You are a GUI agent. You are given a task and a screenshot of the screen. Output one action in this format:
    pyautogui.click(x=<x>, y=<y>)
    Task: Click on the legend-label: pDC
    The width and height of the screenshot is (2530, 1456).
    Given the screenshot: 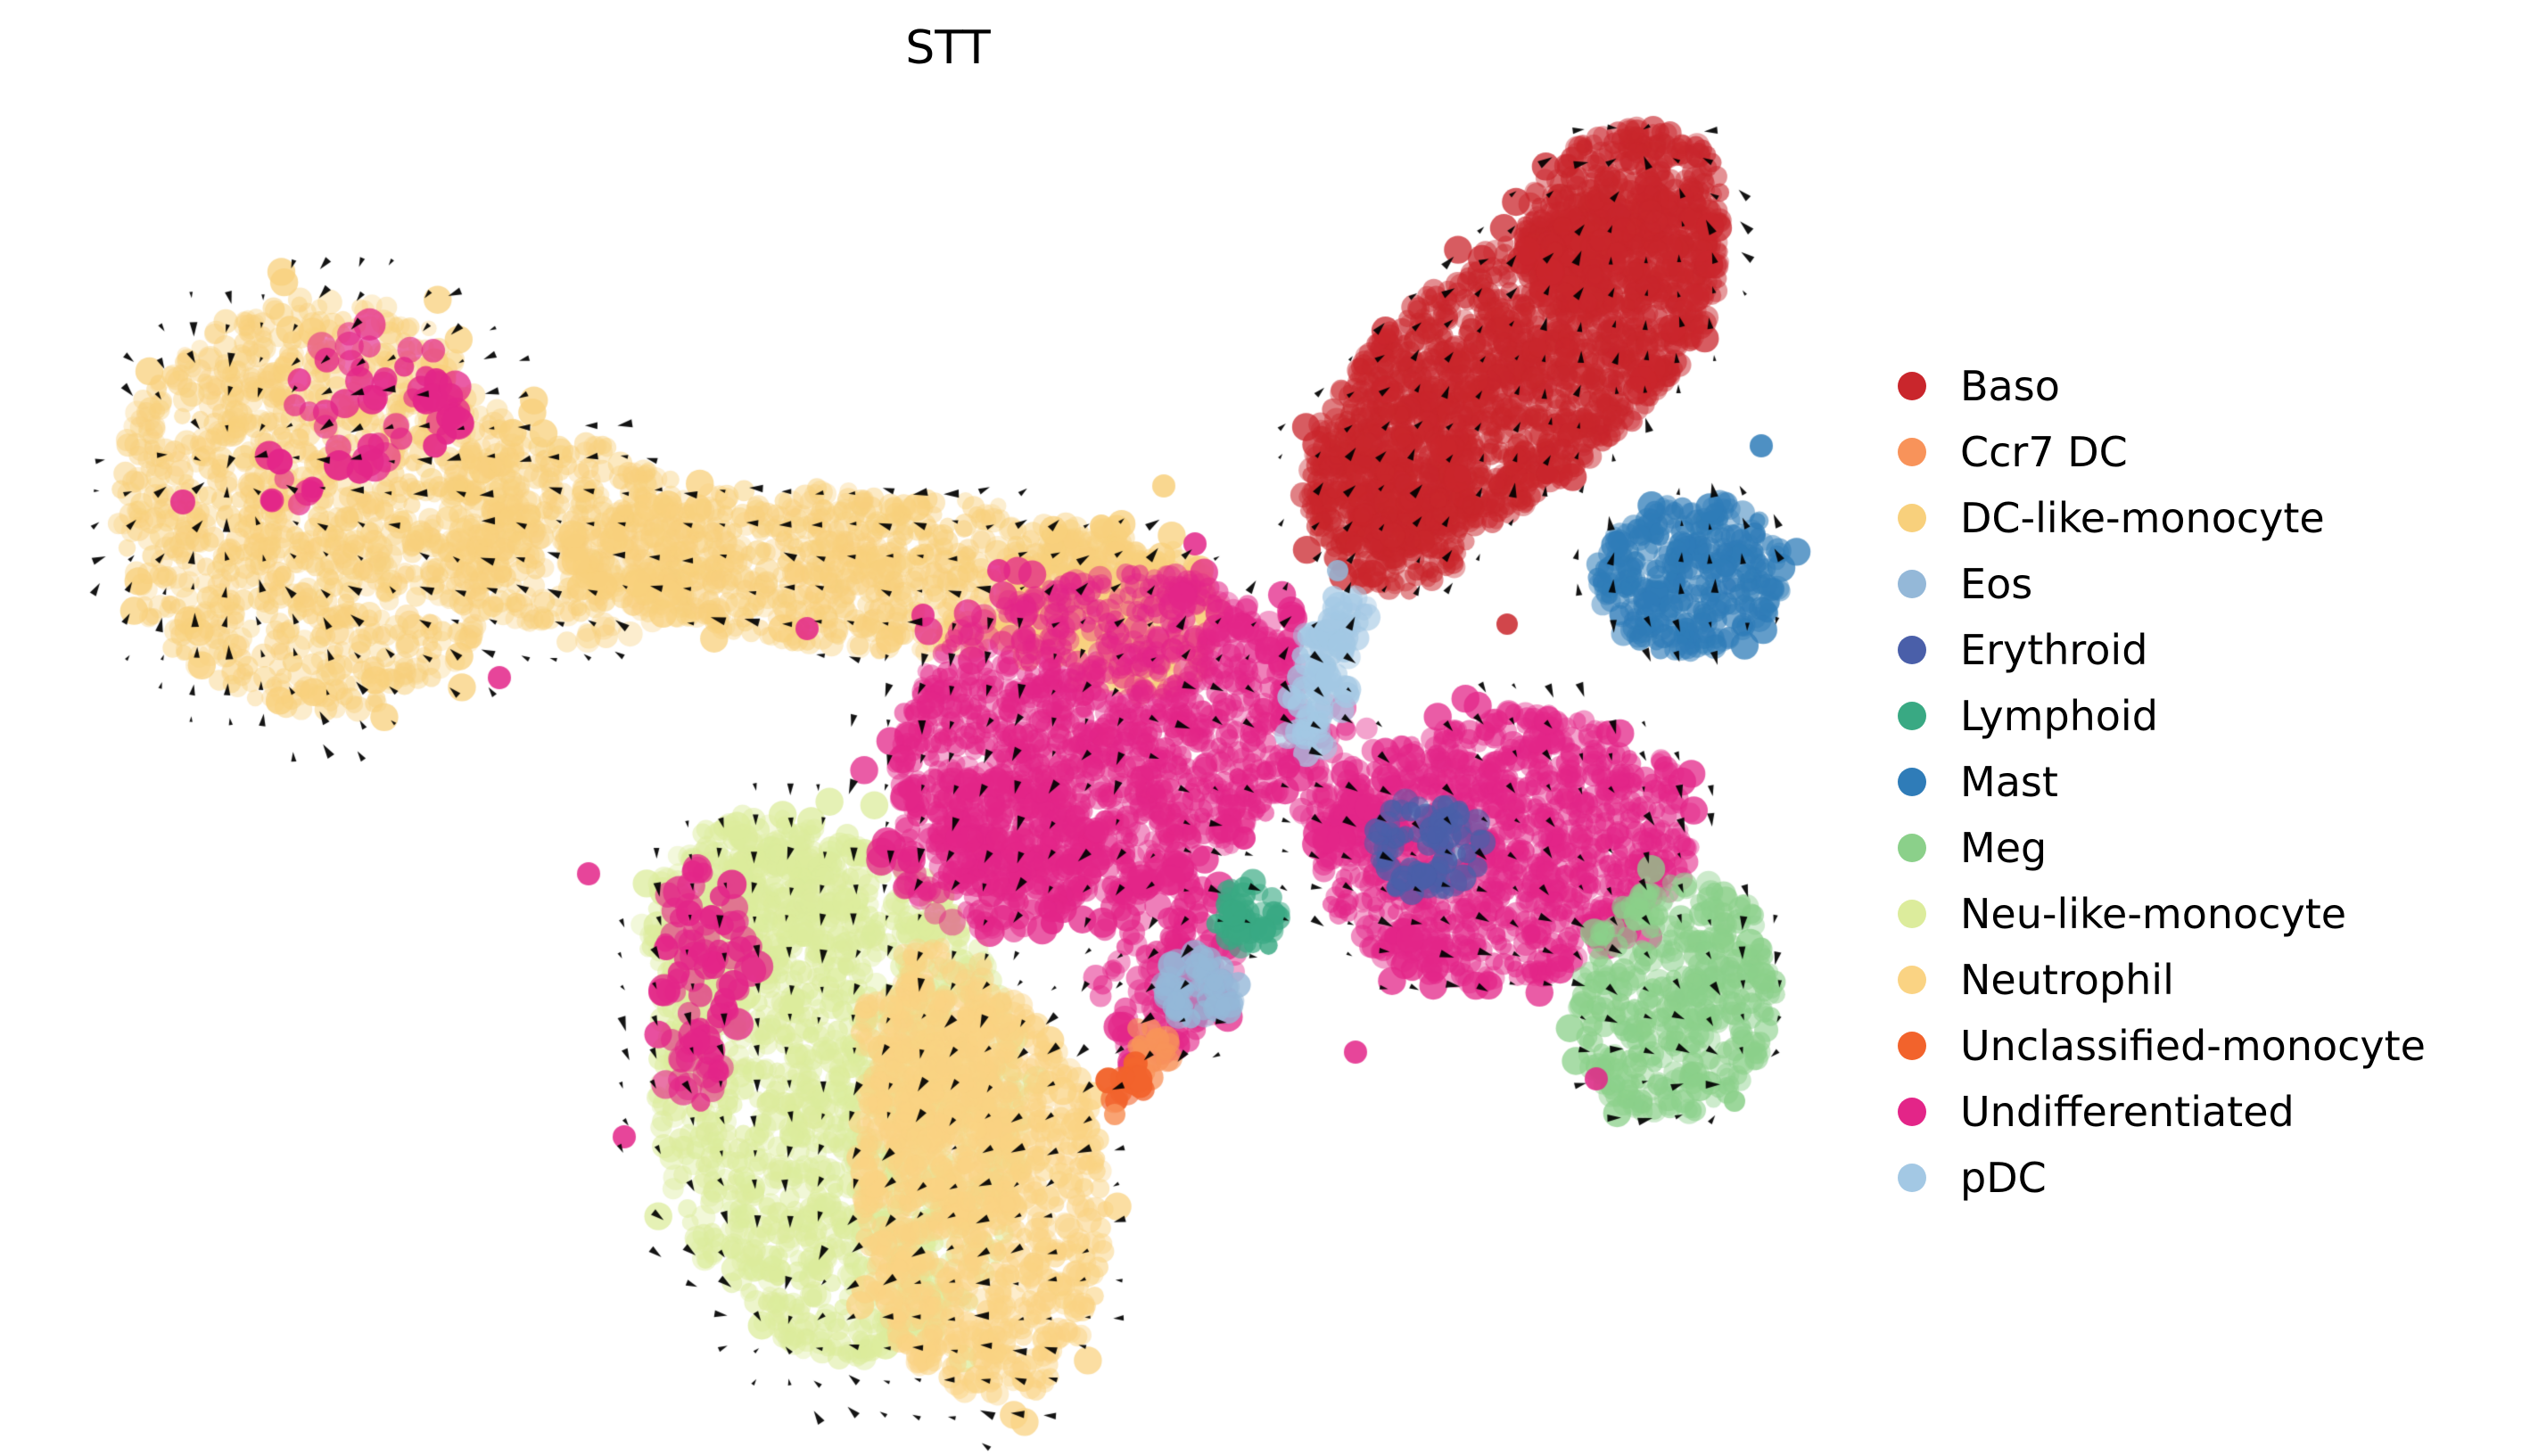 What is the action you would take?
    pyautogui.click(x=2003, y=1178)
    